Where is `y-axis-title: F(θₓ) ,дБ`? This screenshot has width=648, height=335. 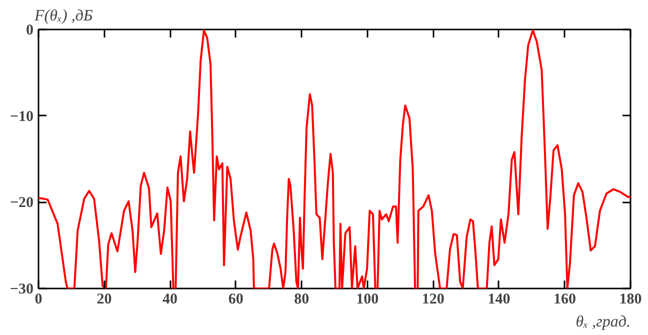 y-axis-title: F(θₓ) ,дБ is located at coordinates (64, 16).